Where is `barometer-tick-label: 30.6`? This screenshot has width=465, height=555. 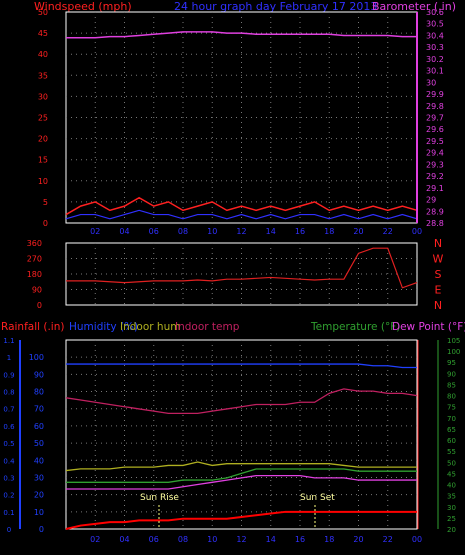
barometer-tick-label: 30.6 is located at coordinates (435, 12).